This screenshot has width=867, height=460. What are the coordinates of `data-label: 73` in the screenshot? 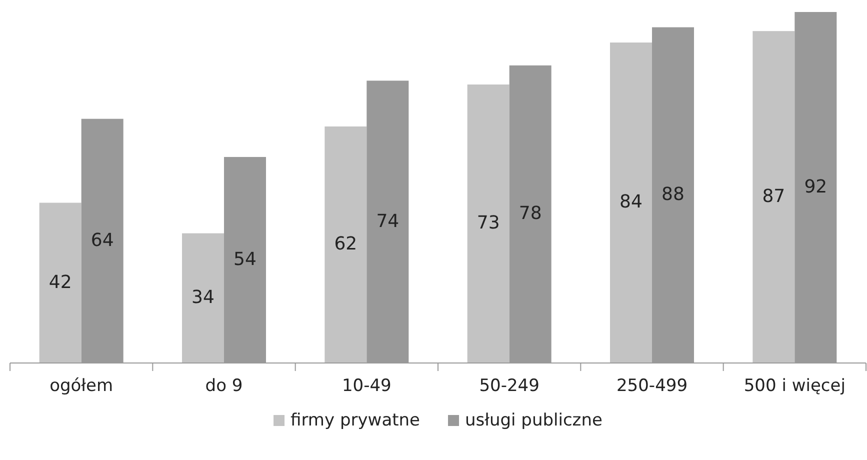 It's located at (488, 223).